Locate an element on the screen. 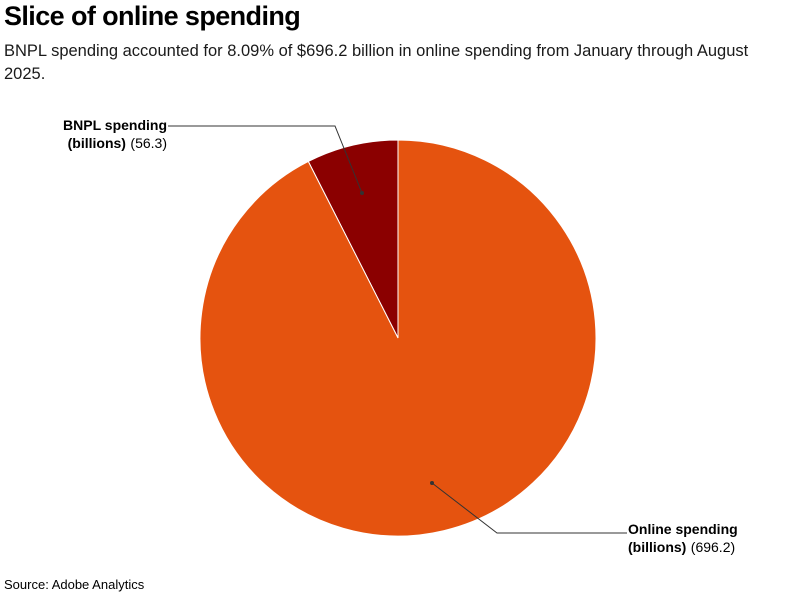 Image resolution: width=794 pixels, height=597 pixels. chart-title: Slice of online spending is located at coordinates (152, 16).